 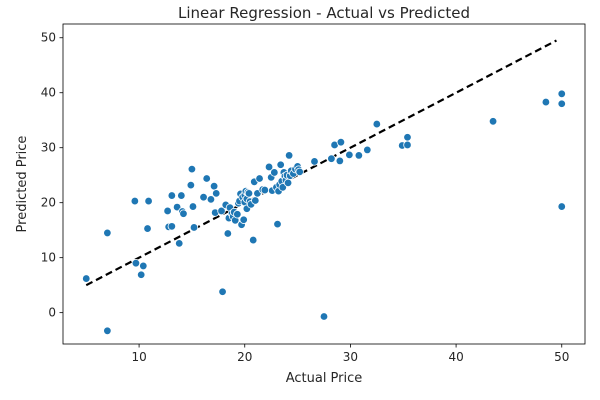 I want to click on y-tick-label: 0, so click(x=52, y=313).